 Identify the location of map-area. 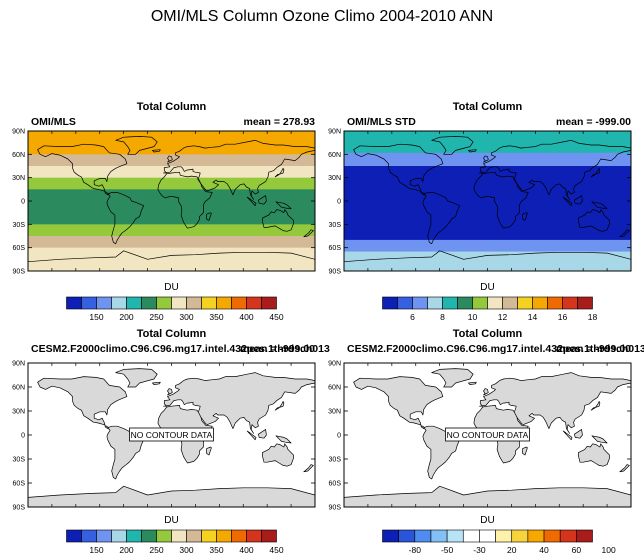
(487, 201).